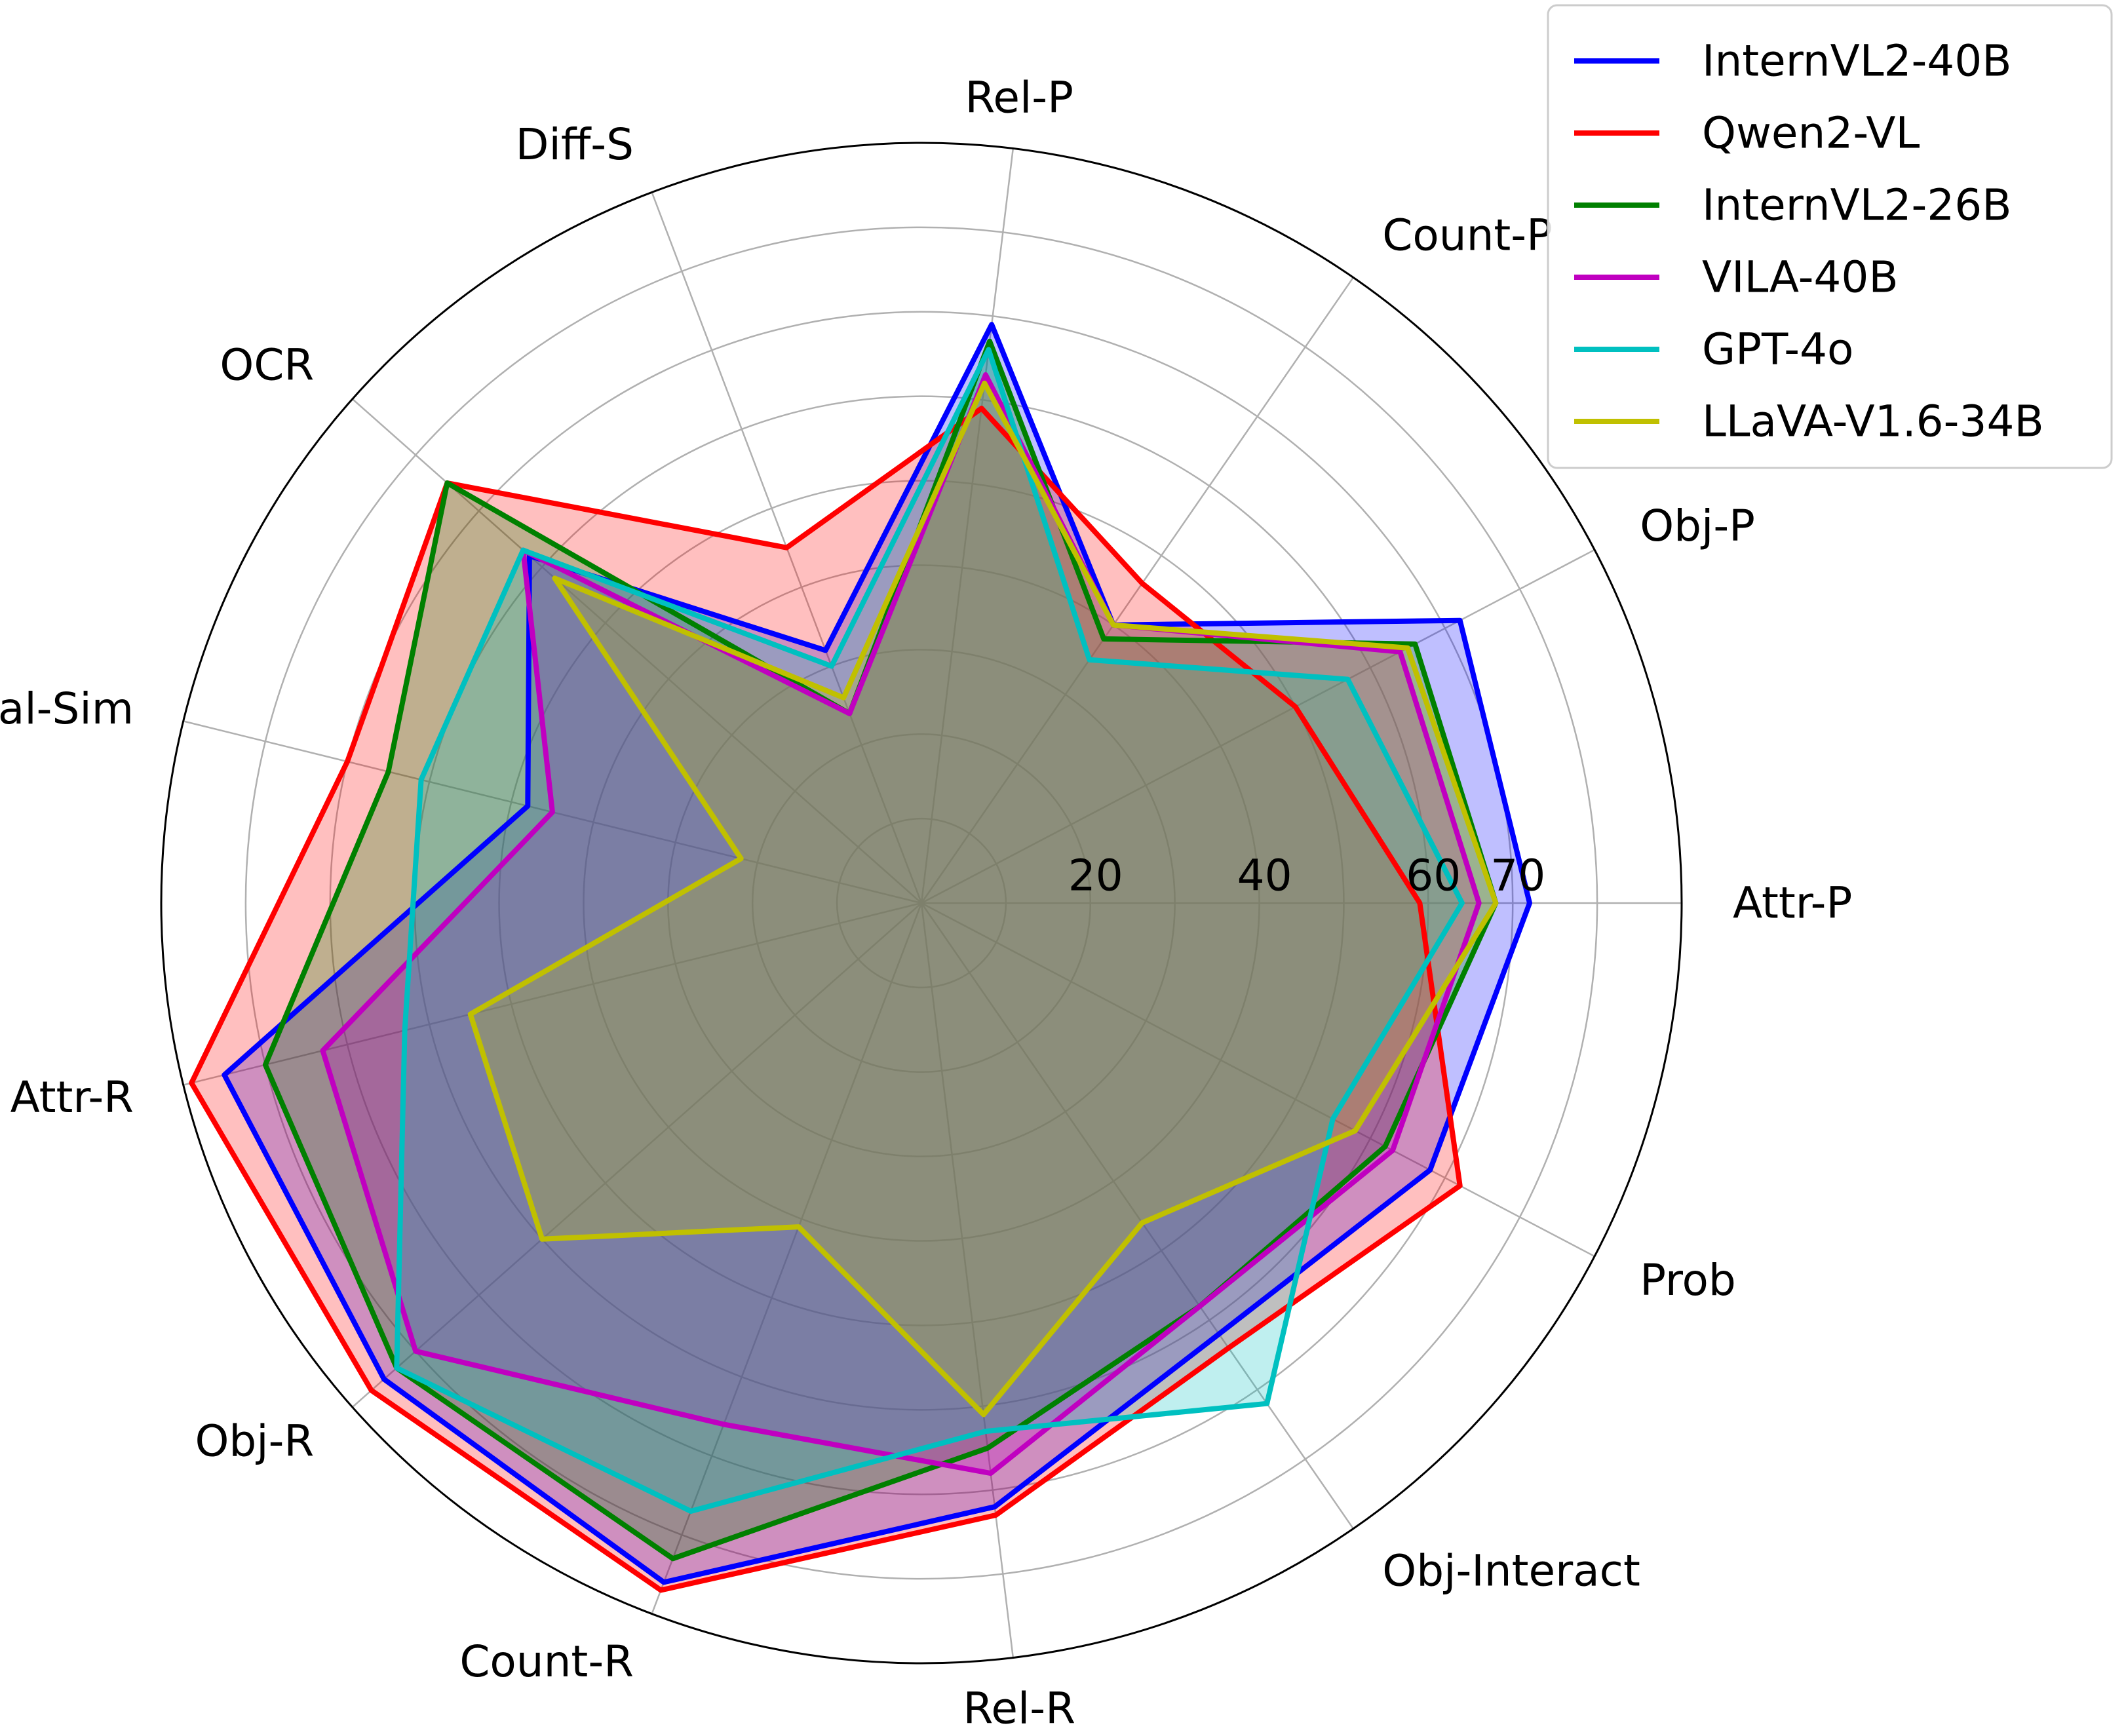  Describe the element at coordinates (1517, 876) in the screenshot. I see `radial-tick-3: 70` at that location.